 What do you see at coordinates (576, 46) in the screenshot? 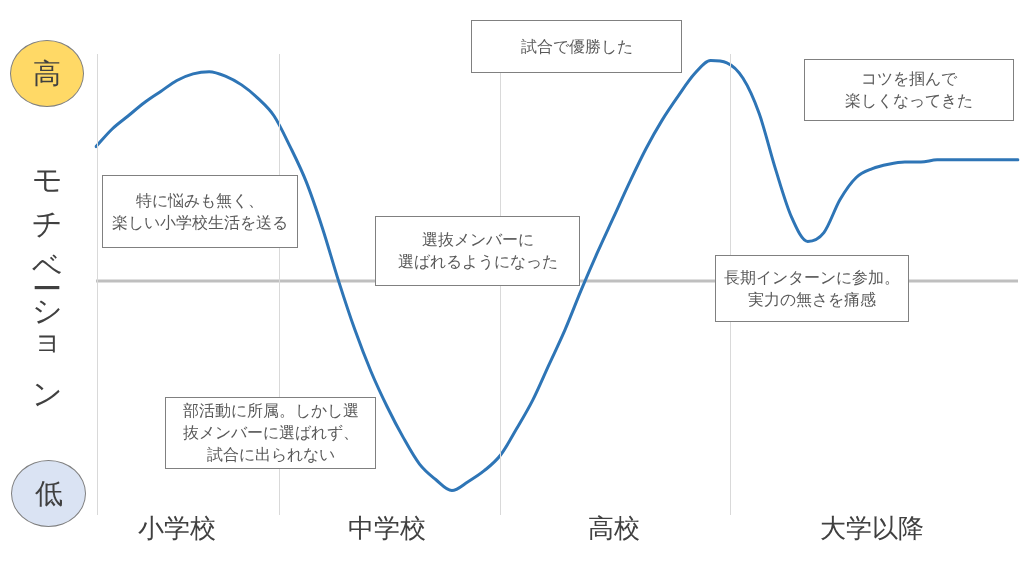
I see `note-box: 試合で優勝した` at bounding box center [576, 46].